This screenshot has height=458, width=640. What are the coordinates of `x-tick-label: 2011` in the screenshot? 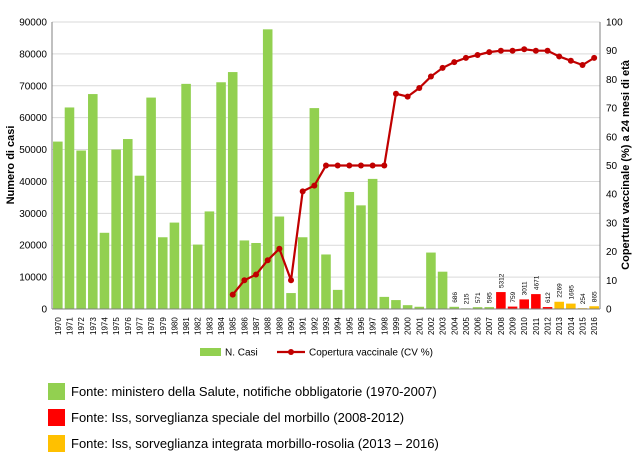 It's located at (536, 326).